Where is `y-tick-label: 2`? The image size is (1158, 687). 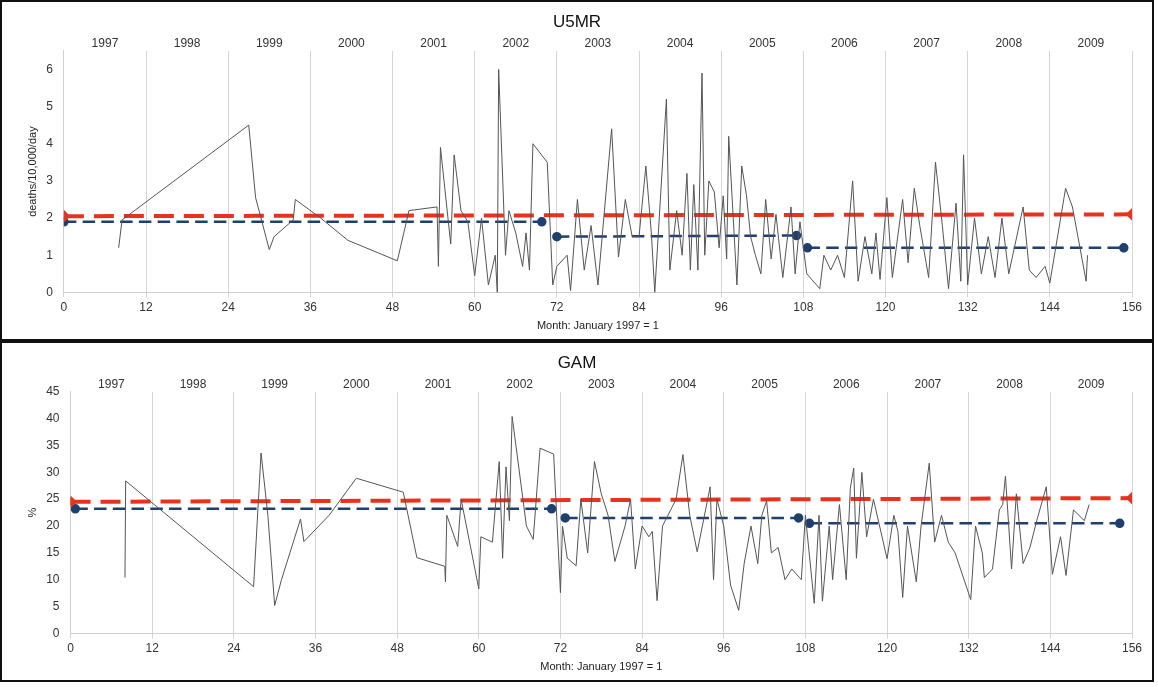
y-tick-label: 2 is located at coordinates (50, 217).